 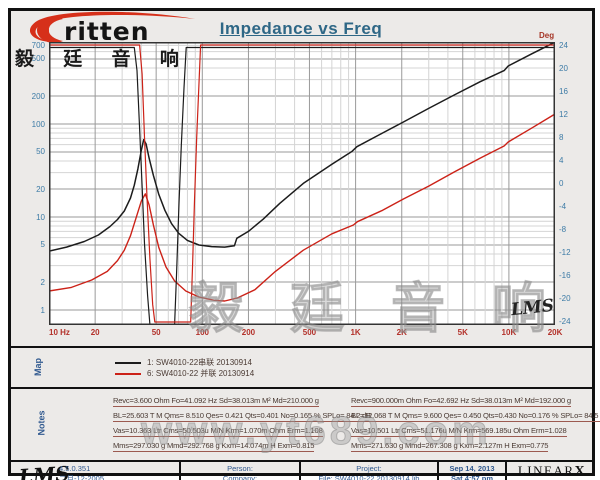 What do you see at coordinates (563, 207) in the screenshot?
I see `y-right-tick-label: -4` at bounding box center [563, 207].